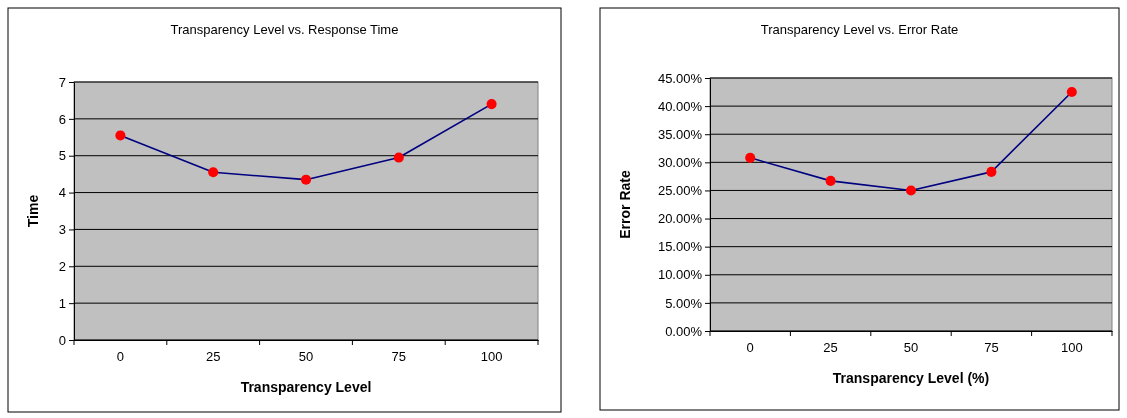 The height and width of the screenshot is (418, 1127). What do you see at coordinates (62, 266) in the screenshot?
I see `y-tick-label: 2` at bounding box center [62, 266].